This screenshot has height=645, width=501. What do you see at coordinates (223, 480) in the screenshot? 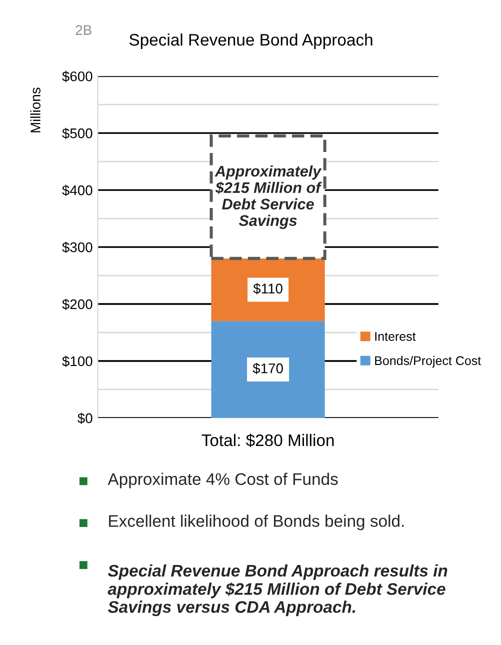
I see `text: Approximate 4% Cost of Funds` at bounding box center [223, 480].